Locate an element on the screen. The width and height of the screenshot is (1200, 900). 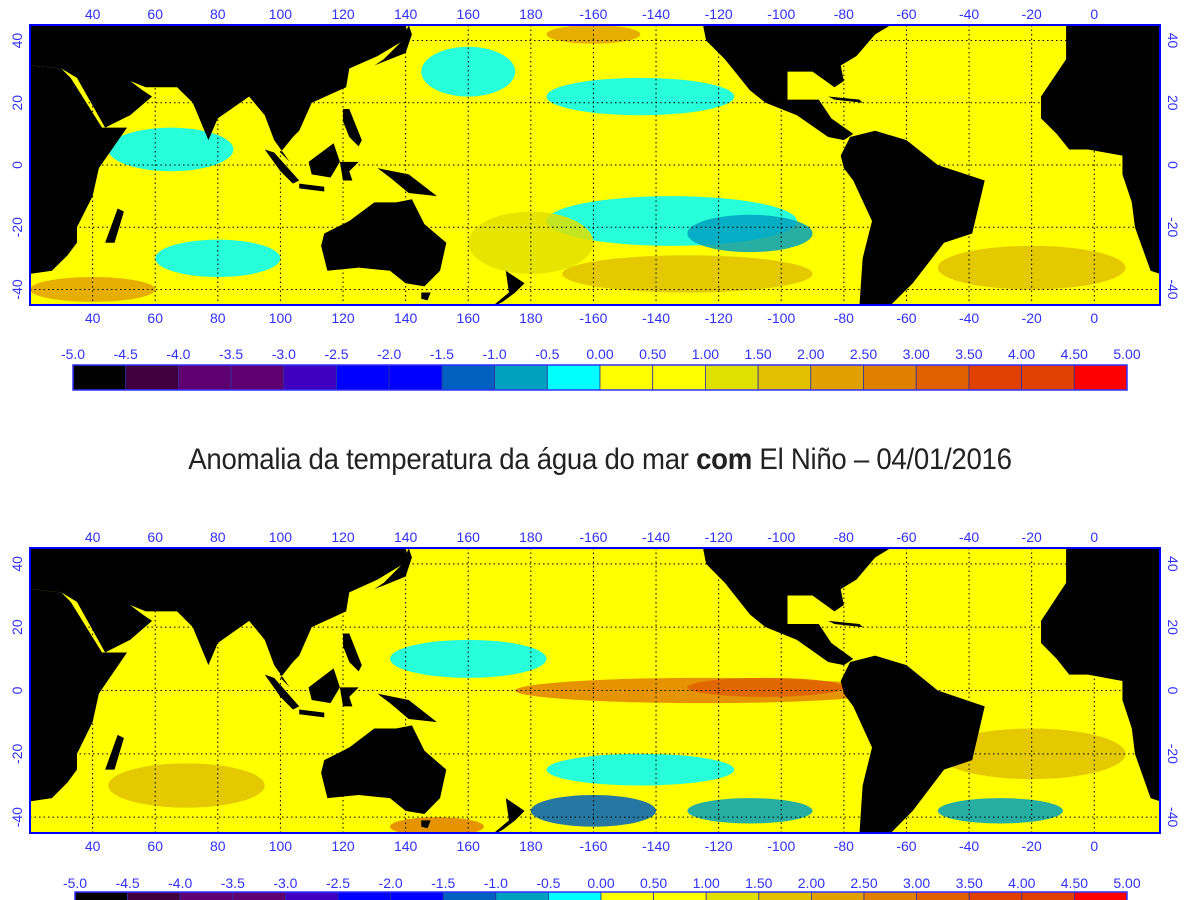
lon-tick-label-bottom: 180 is located at coordinates (531, 846).